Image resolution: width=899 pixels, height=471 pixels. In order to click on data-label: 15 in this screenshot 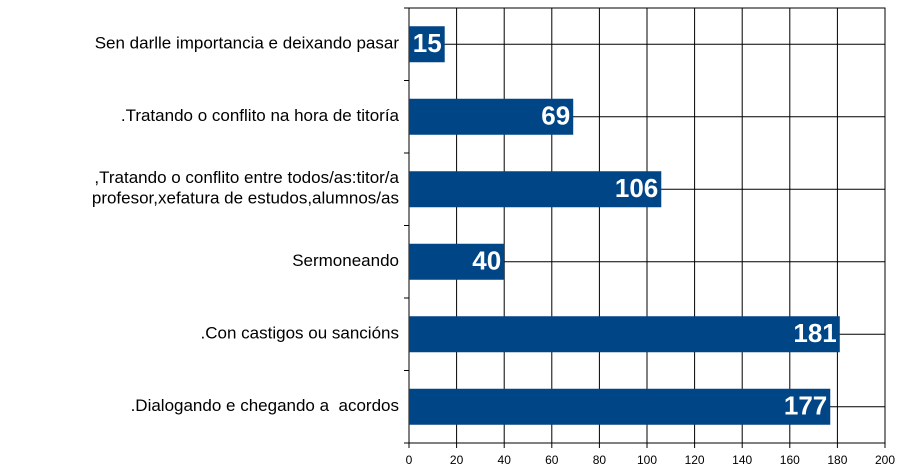, I will do `click(427, 43)`.